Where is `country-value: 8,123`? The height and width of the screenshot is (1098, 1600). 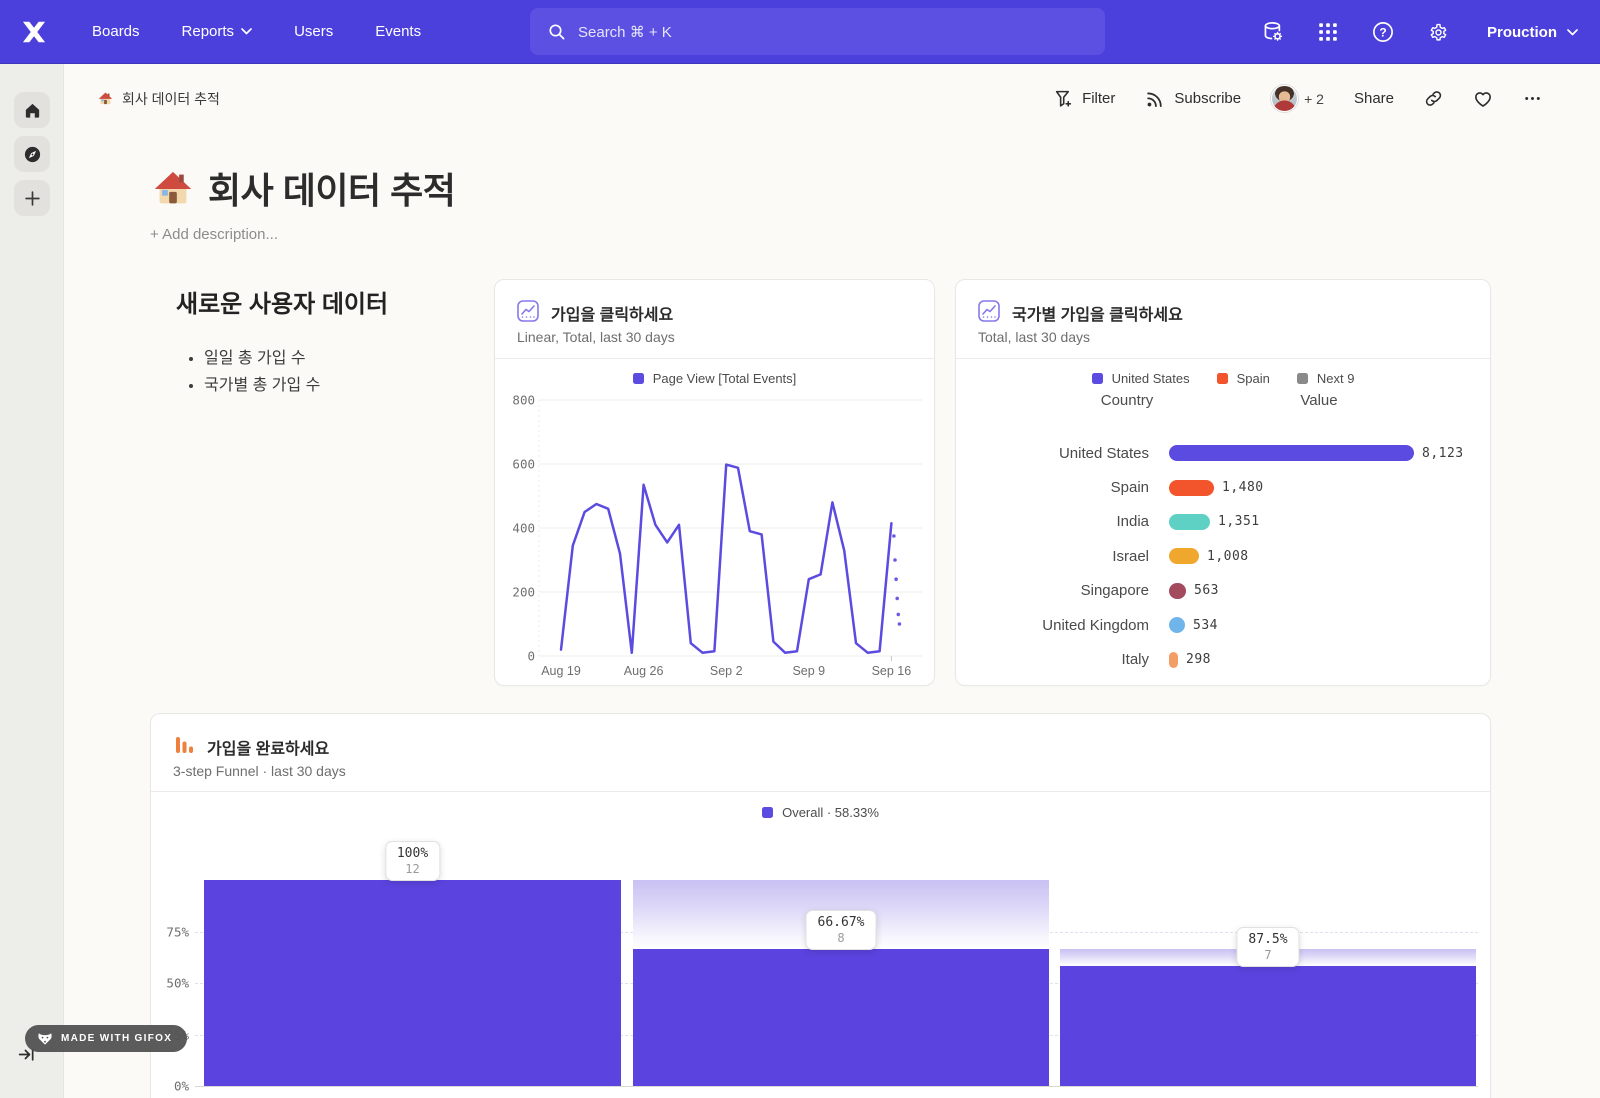
country-value: 8,123 is located at coordinates (1443, 453).